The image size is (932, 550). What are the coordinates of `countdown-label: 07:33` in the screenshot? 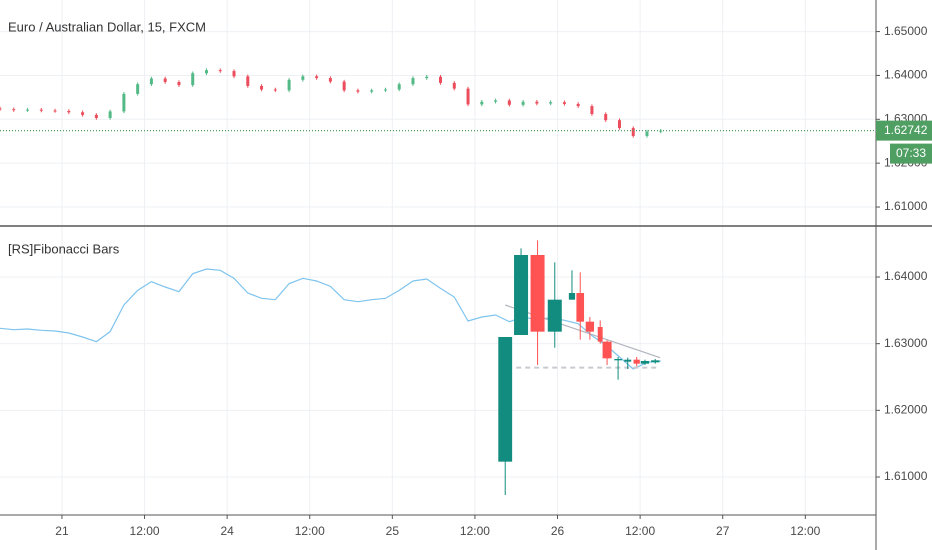 It's located at (911, 153).